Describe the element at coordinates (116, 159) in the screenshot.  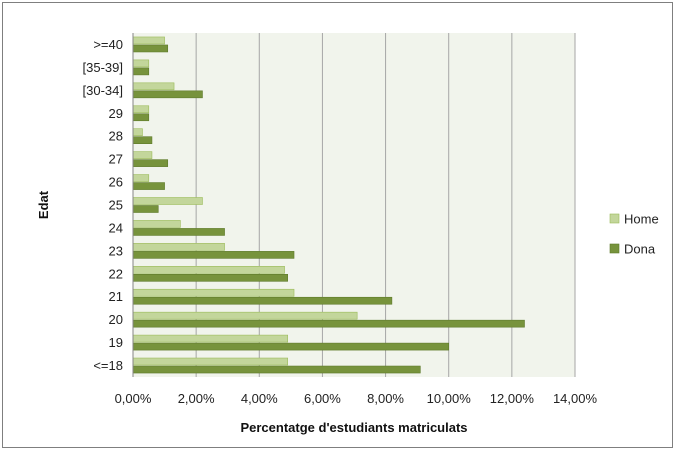
I see `y-tick-label: 27` at that location.